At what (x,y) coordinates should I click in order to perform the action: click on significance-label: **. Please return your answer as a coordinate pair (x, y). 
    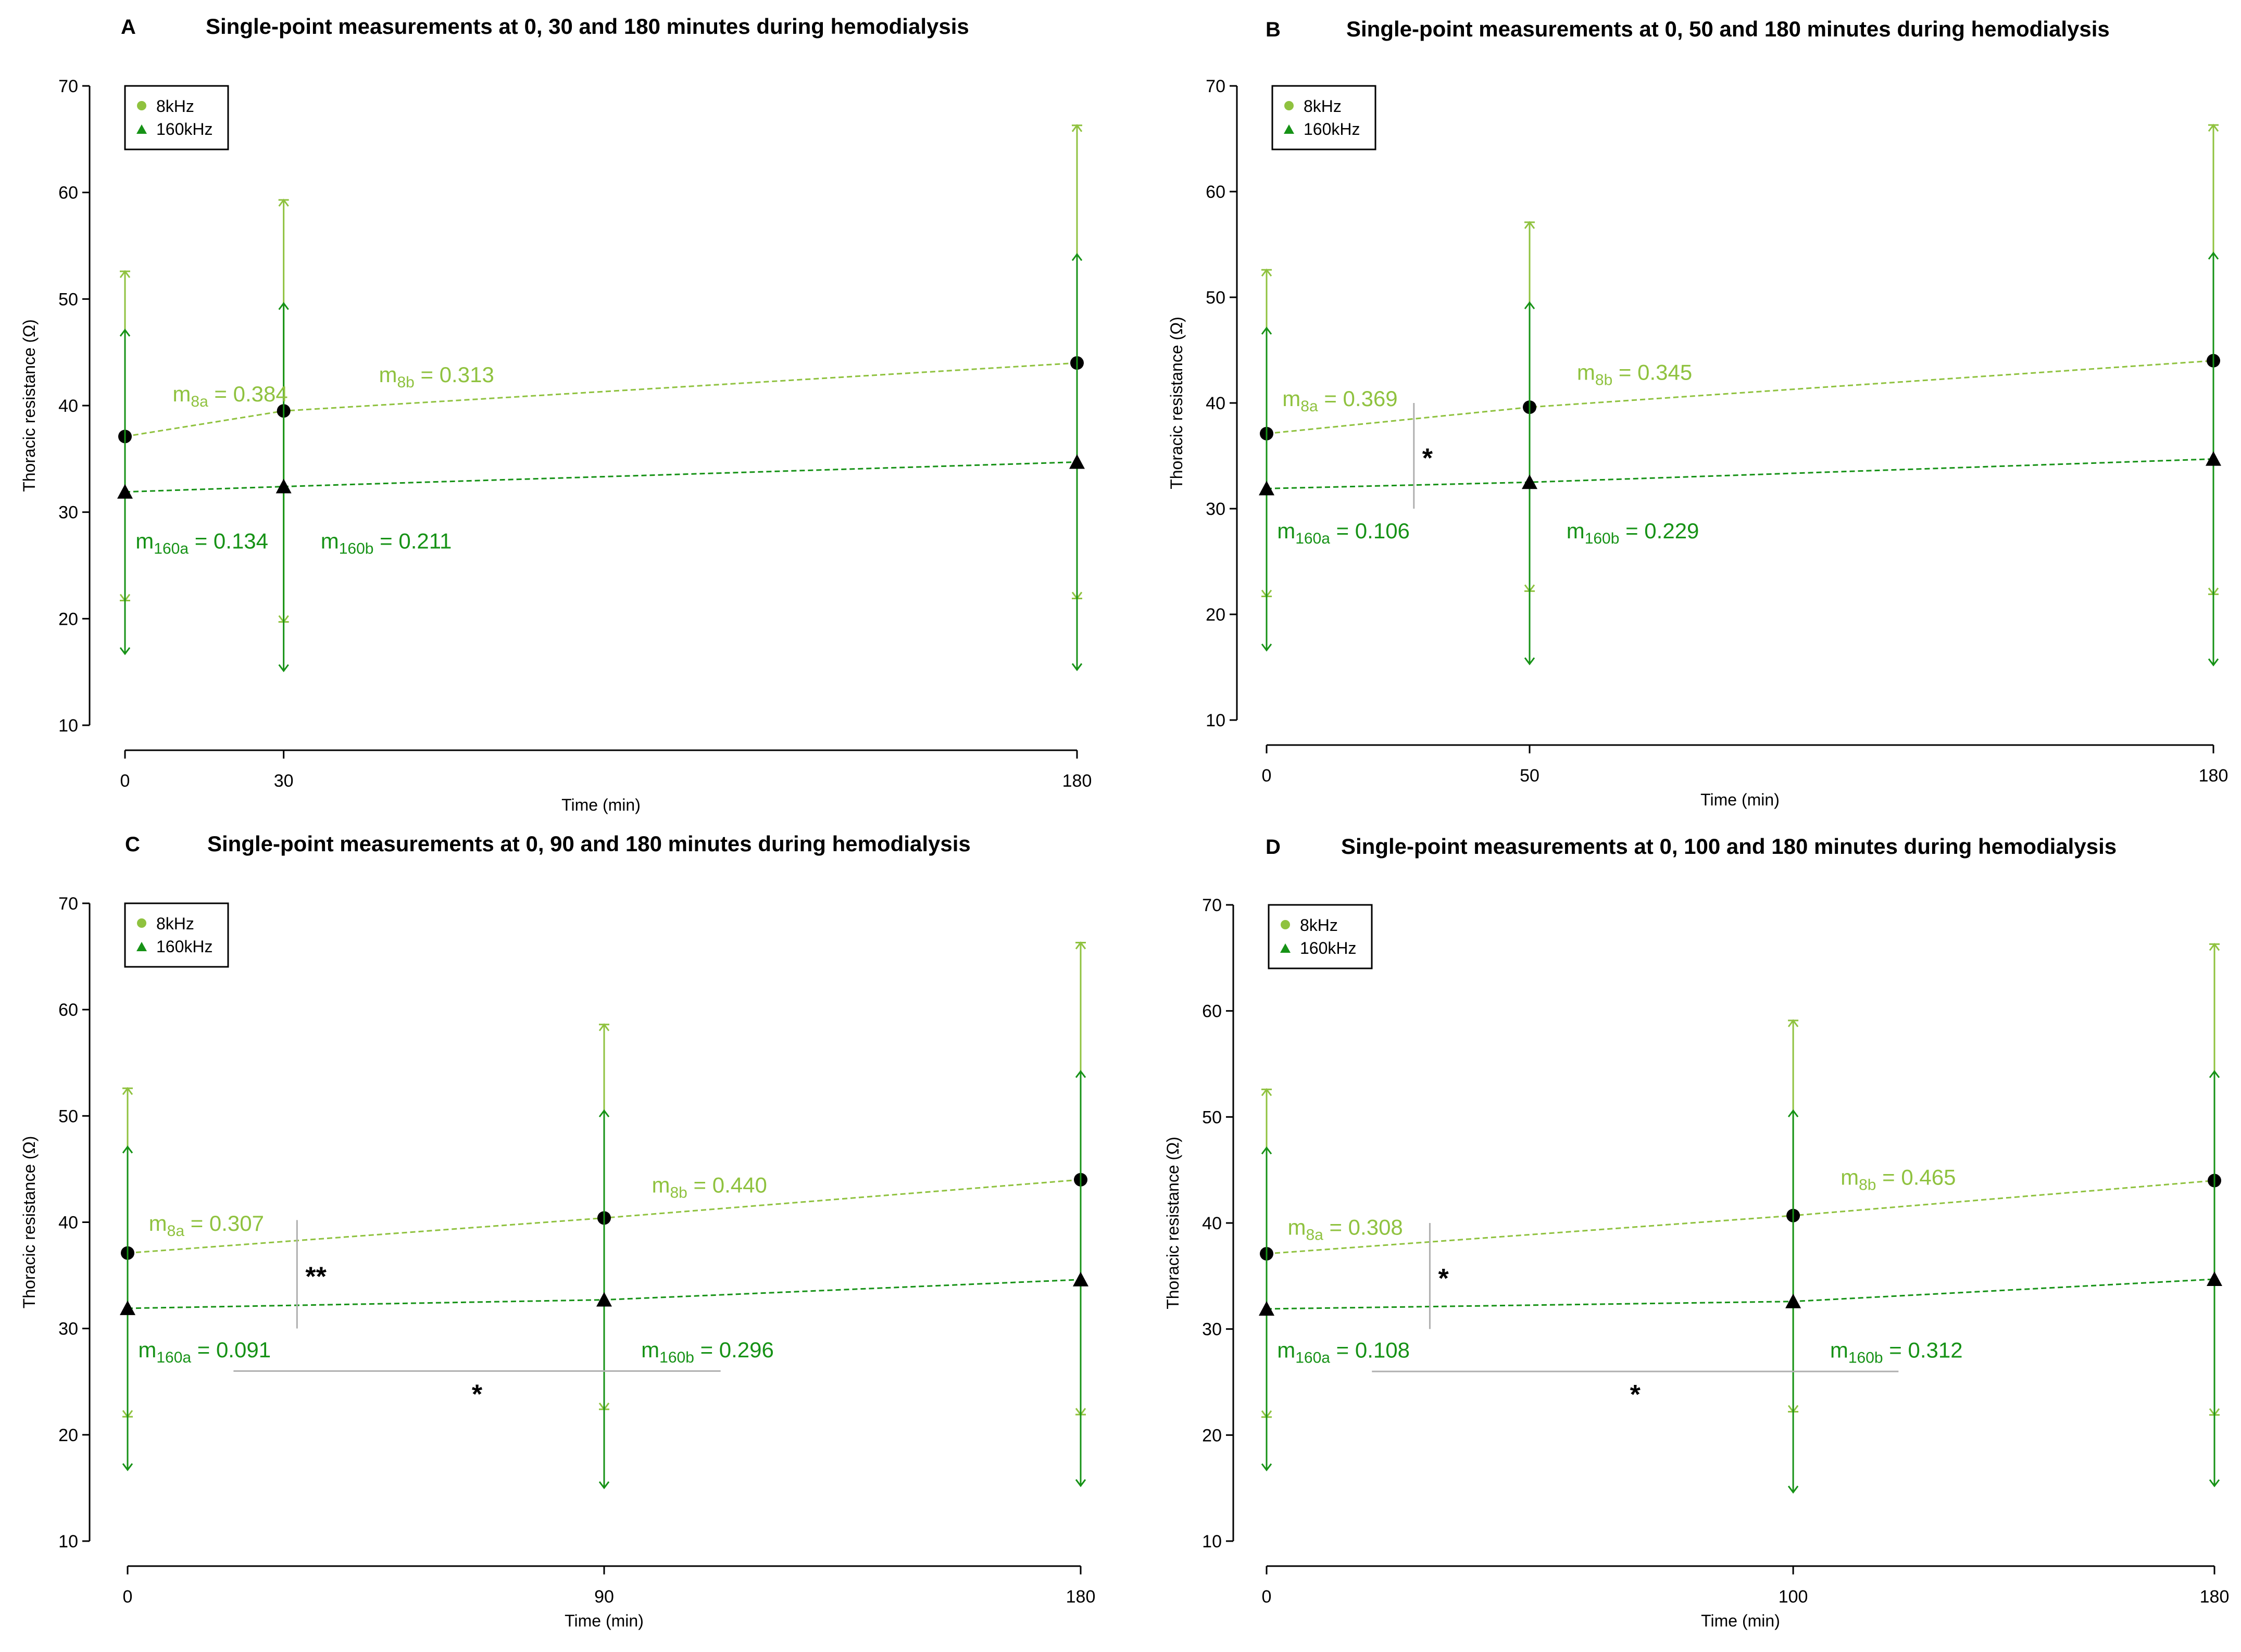
    Looking at the image, I should click on (316, 1277).